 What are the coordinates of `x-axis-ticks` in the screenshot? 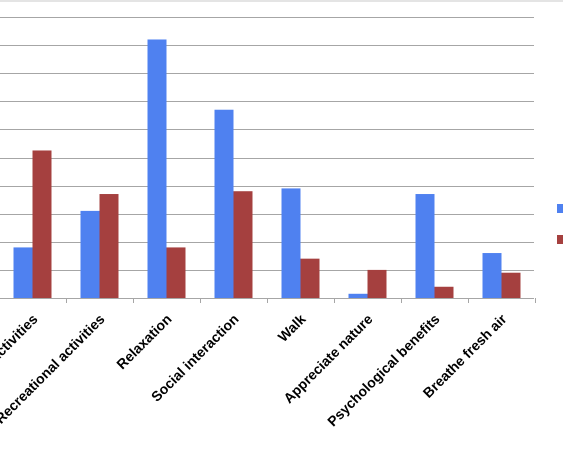 It's located at (301, 300).